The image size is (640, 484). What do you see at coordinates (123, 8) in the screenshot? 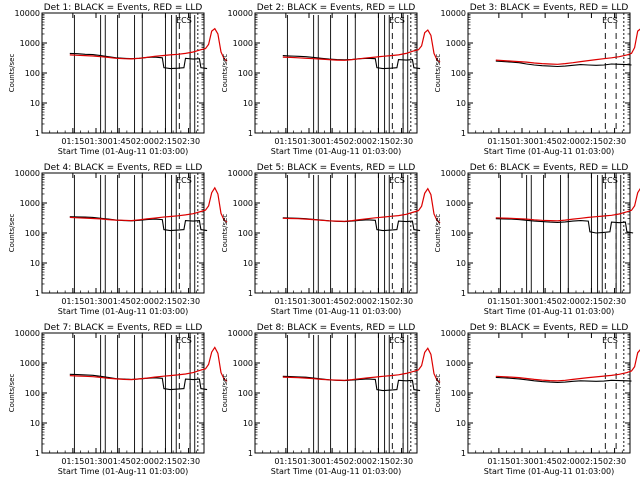
I see `panel-title: Det 1: BLACK = Events, RED = LLD` at bounding box center [123, 8].